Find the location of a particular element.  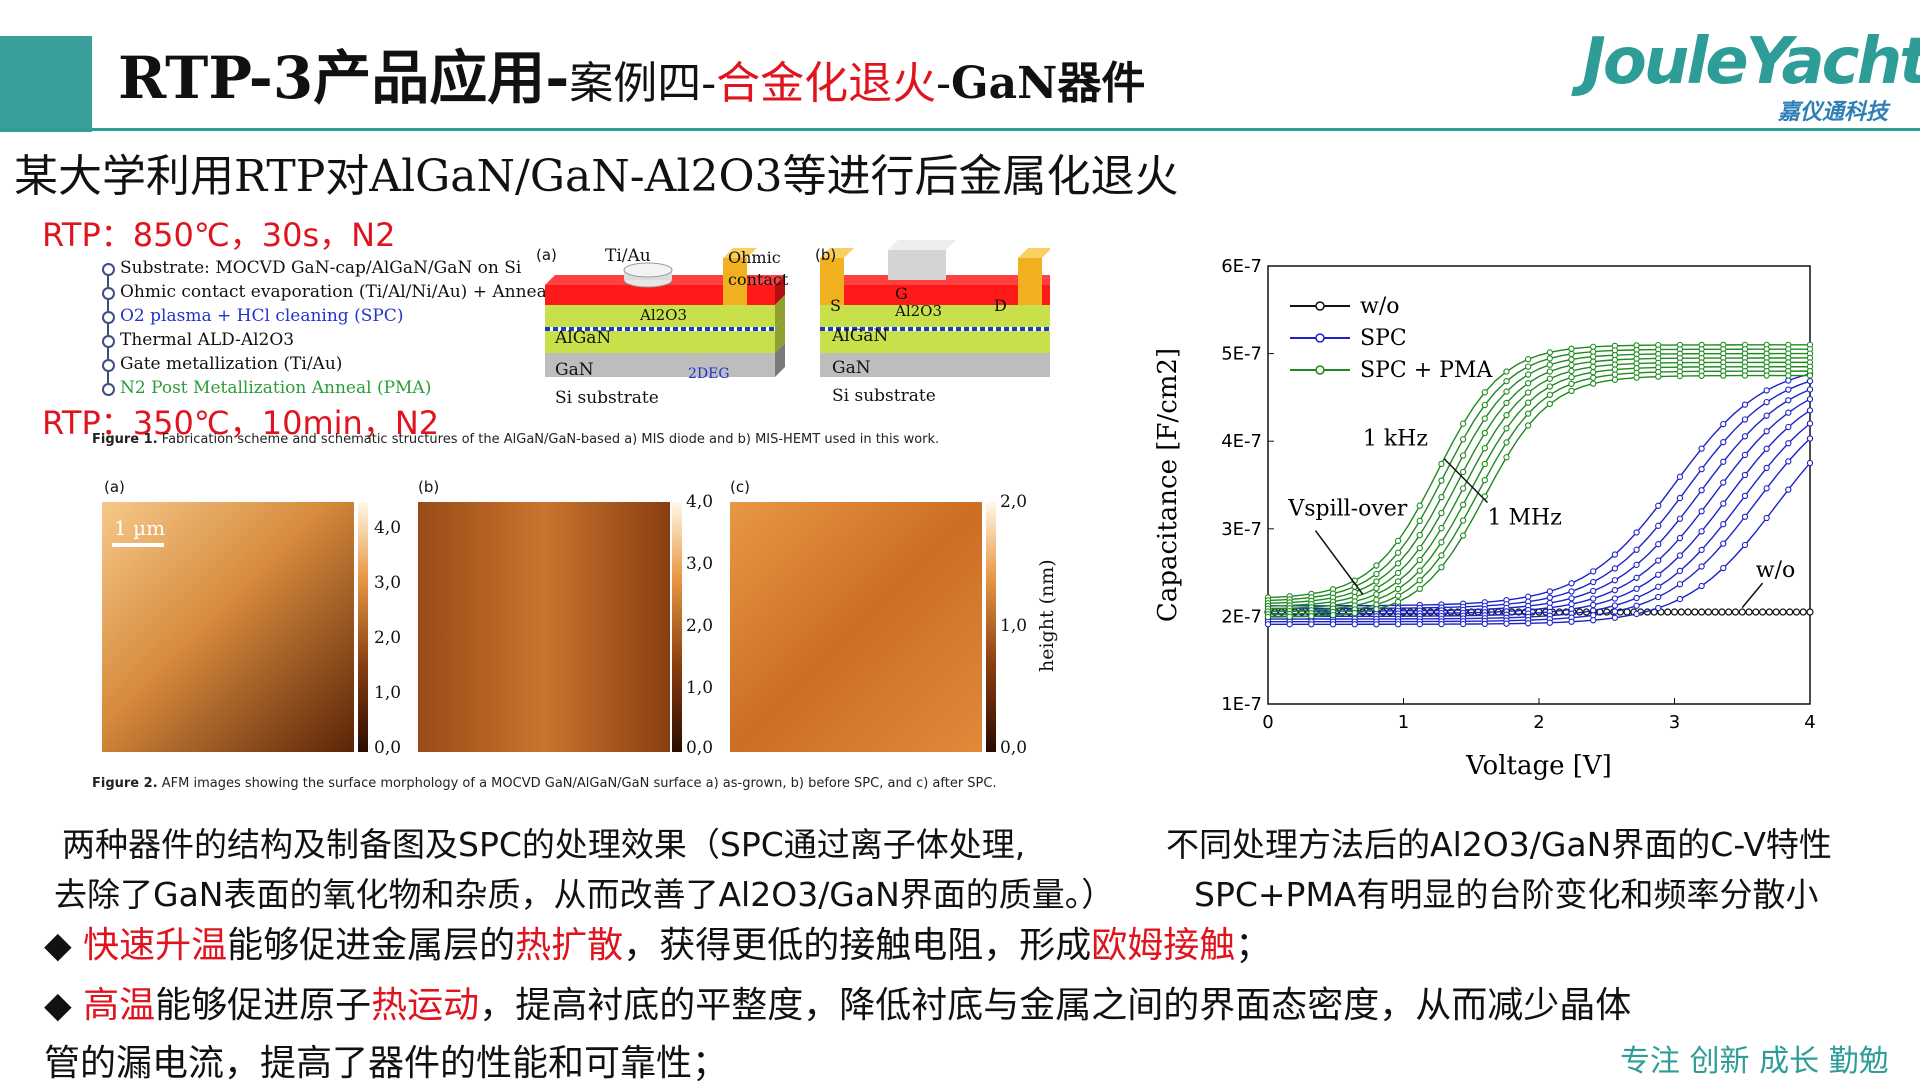

x-tick-label: 3 is located at coordinates (1674, 722).